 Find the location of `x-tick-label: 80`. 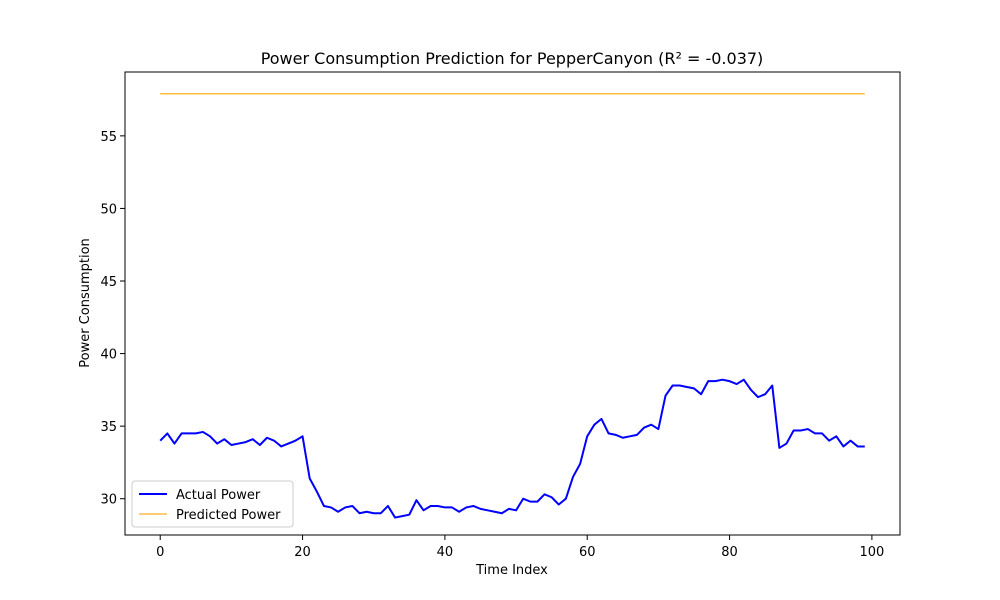

x-tick-label: 80 is located at coordinates (729, 552).